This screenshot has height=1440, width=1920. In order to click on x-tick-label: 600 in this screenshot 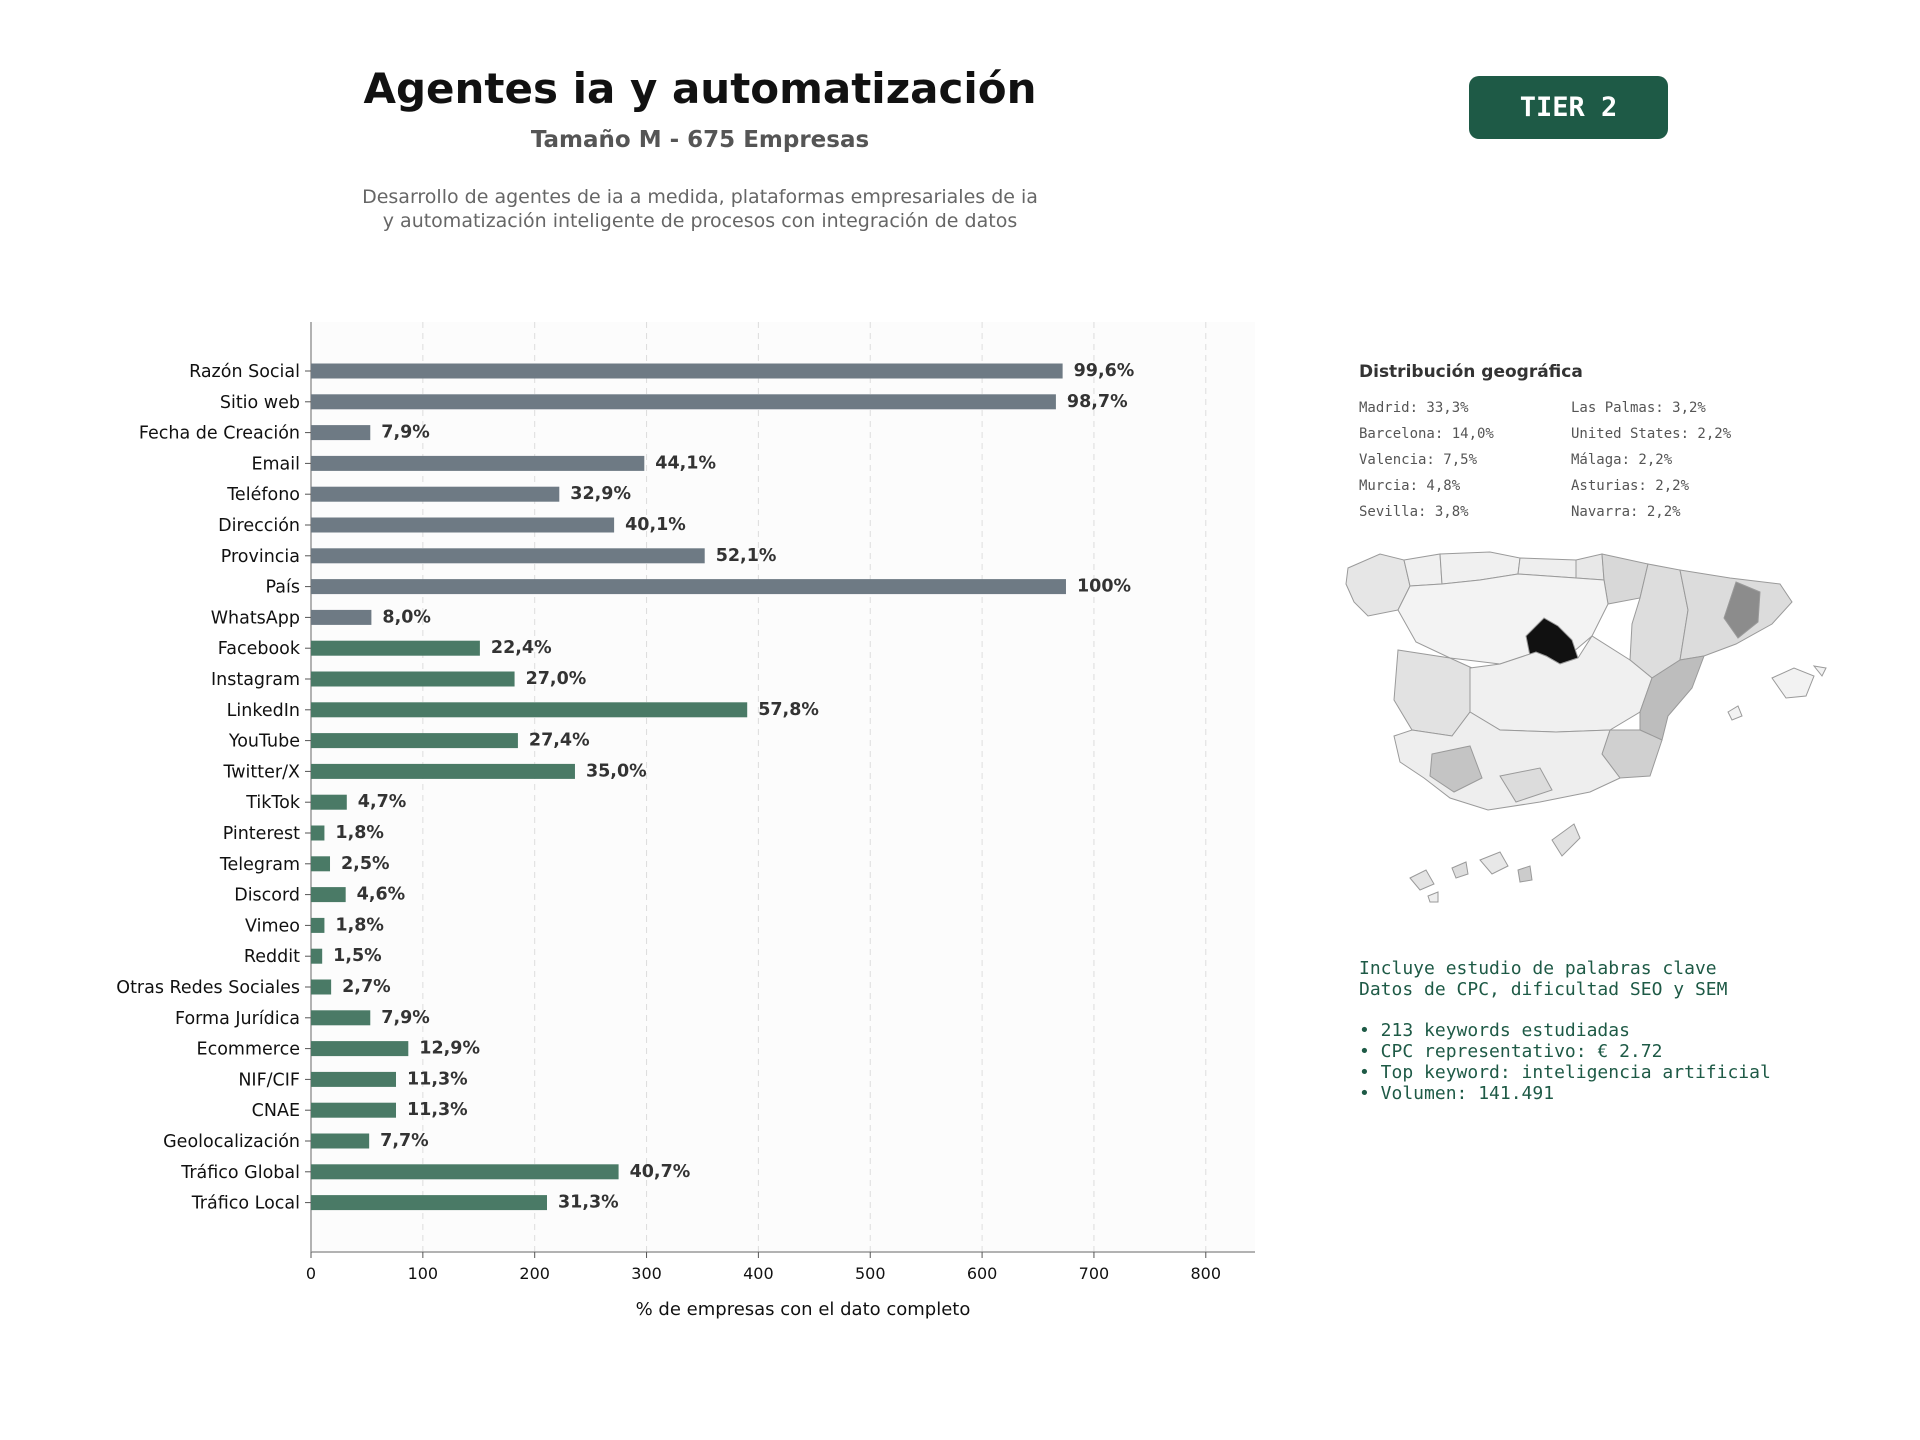, I will do `click(982, 1273)`.